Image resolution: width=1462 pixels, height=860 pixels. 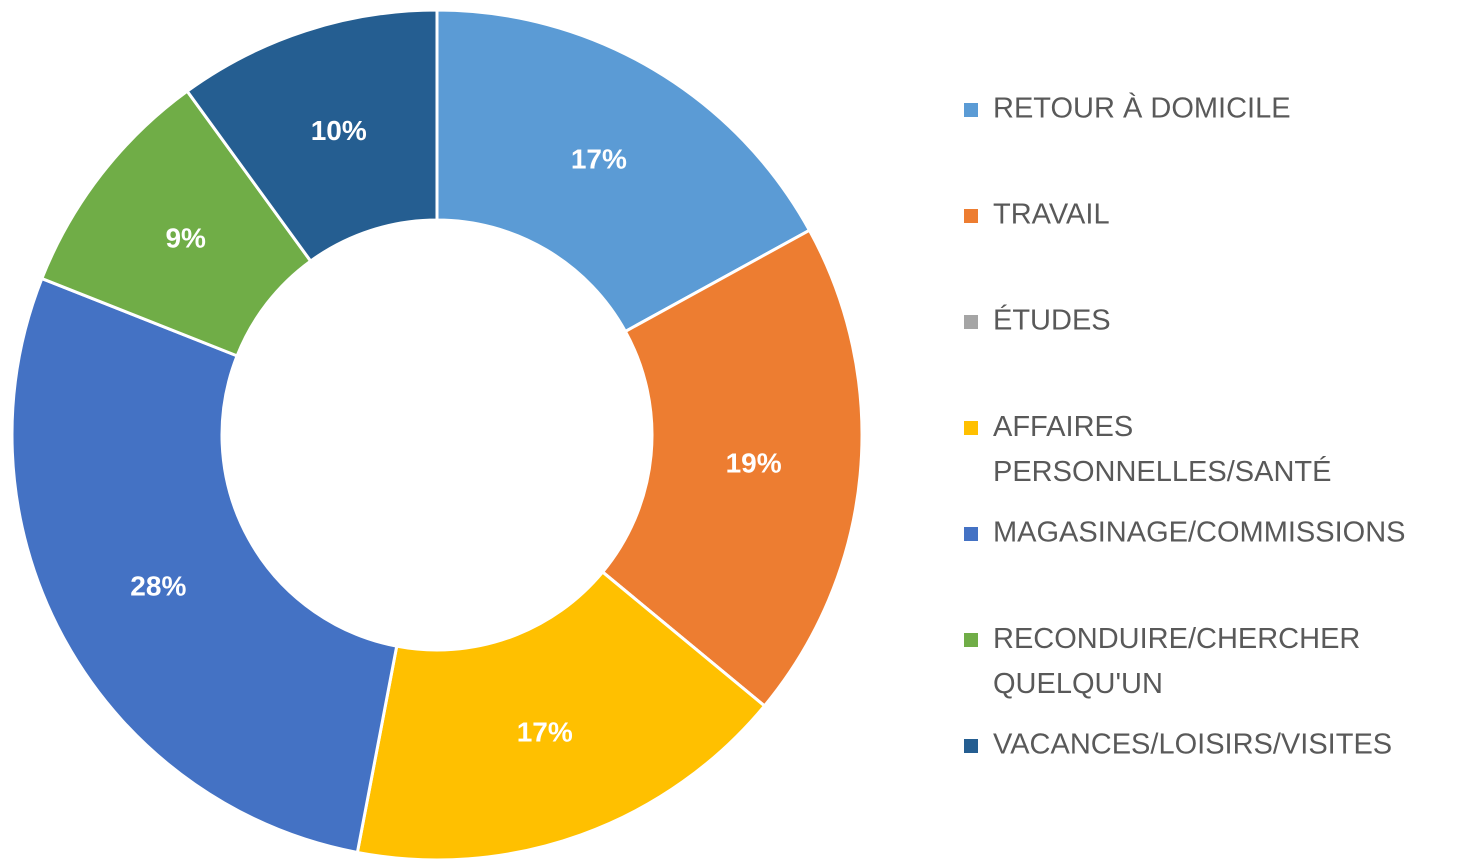 I want to click on legend-line: QUELQU'UN, so click(x=1078, y=684).